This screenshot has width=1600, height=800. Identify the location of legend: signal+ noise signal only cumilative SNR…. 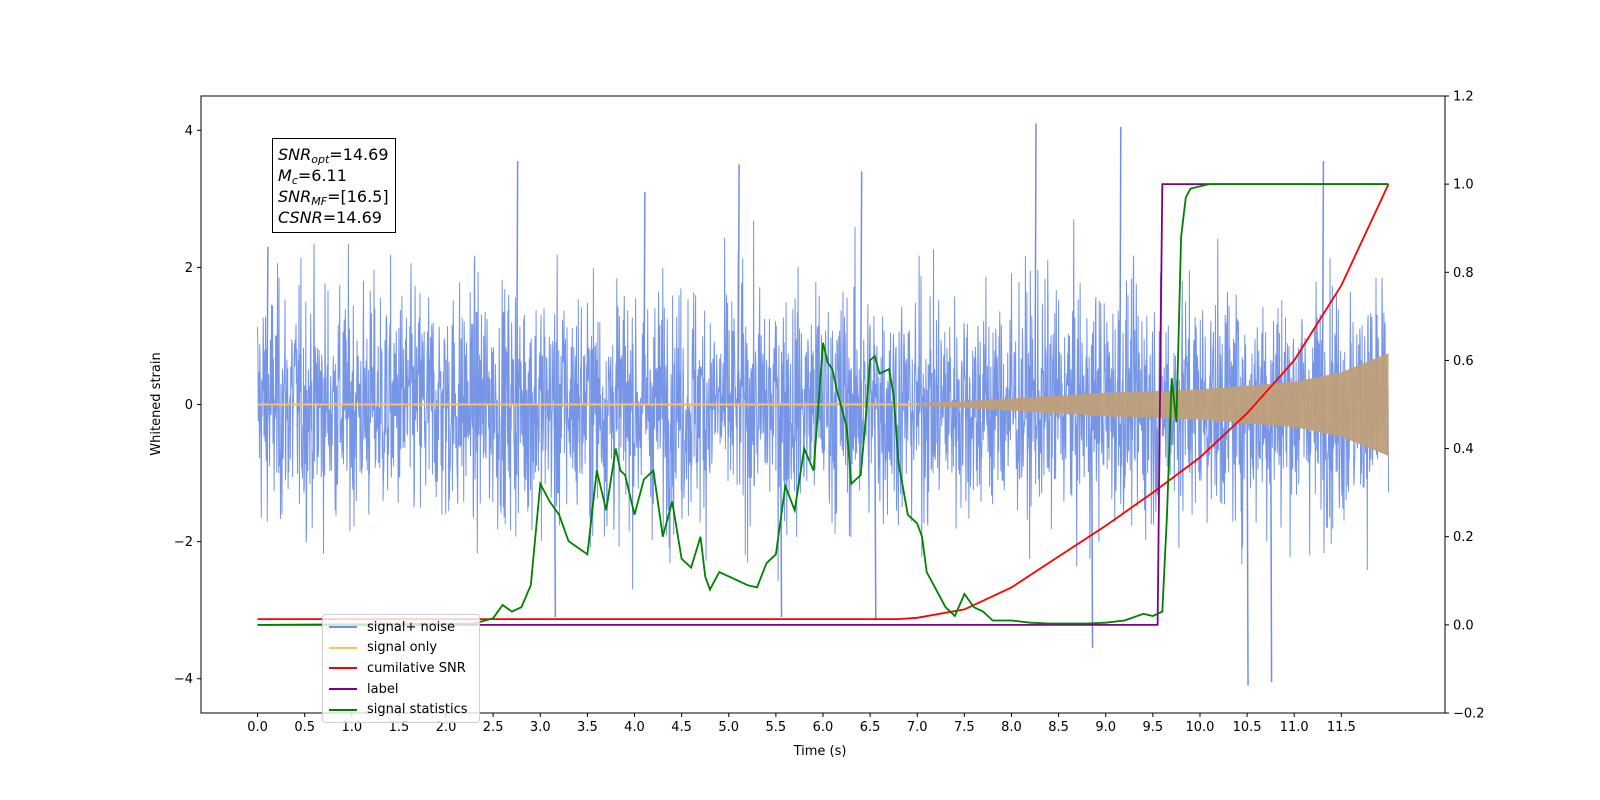
(401, 668).